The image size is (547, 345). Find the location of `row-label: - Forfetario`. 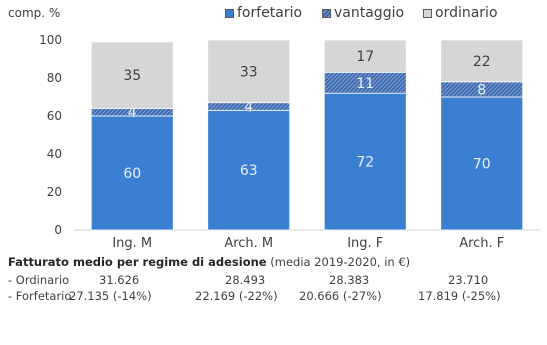

row-label: - Forfetario is located at coordinates (39, 296).